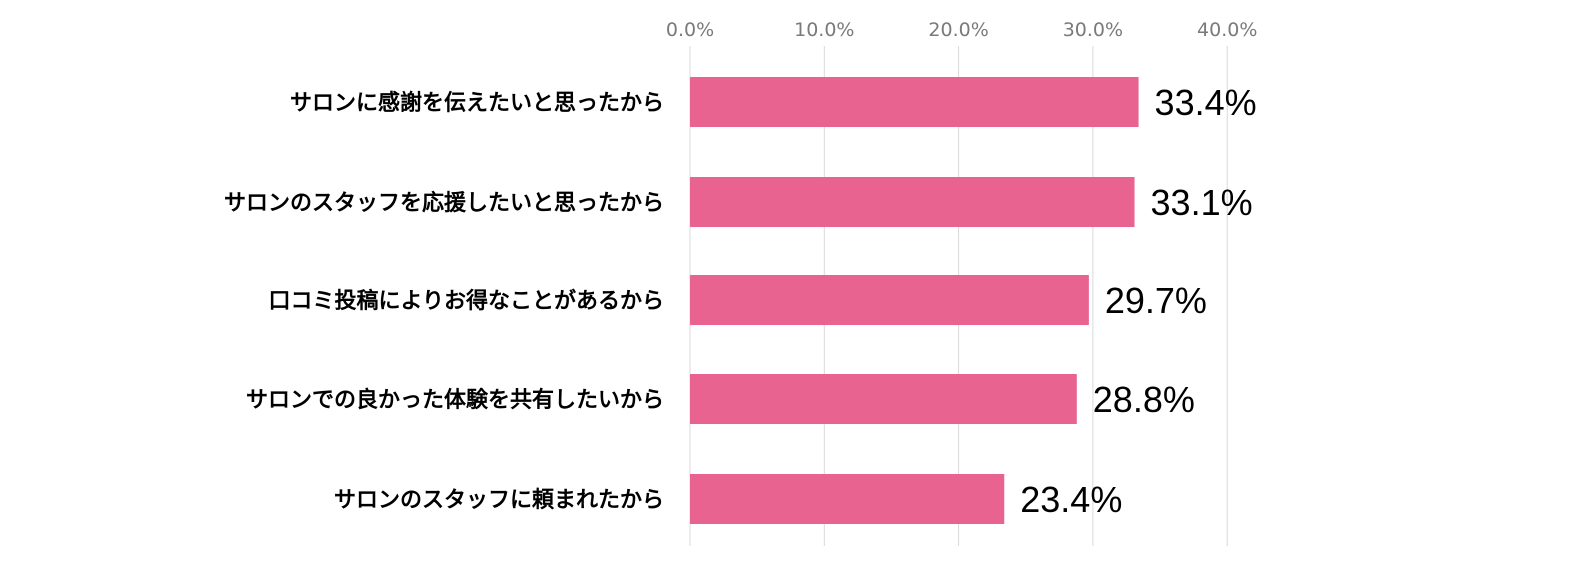 The height and width of the screenshot is (564, 1596). Describe the element at coordinates (824, 30) in the screenshot. I see `x-tick-label: 10.0%` at that location.